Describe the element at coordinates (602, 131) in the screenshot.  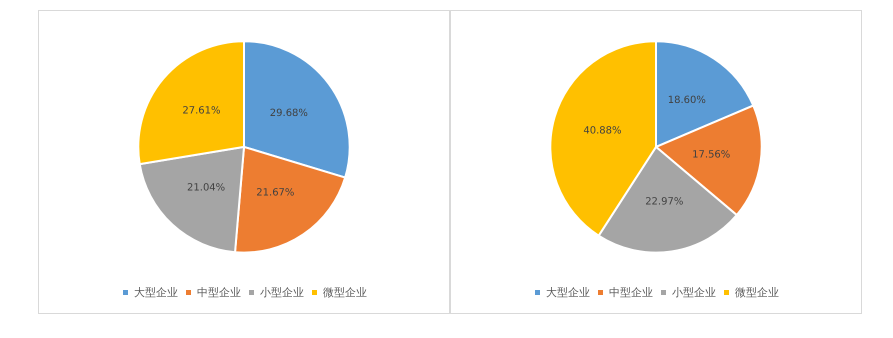
I see `data-label: 40.88%` at that location.